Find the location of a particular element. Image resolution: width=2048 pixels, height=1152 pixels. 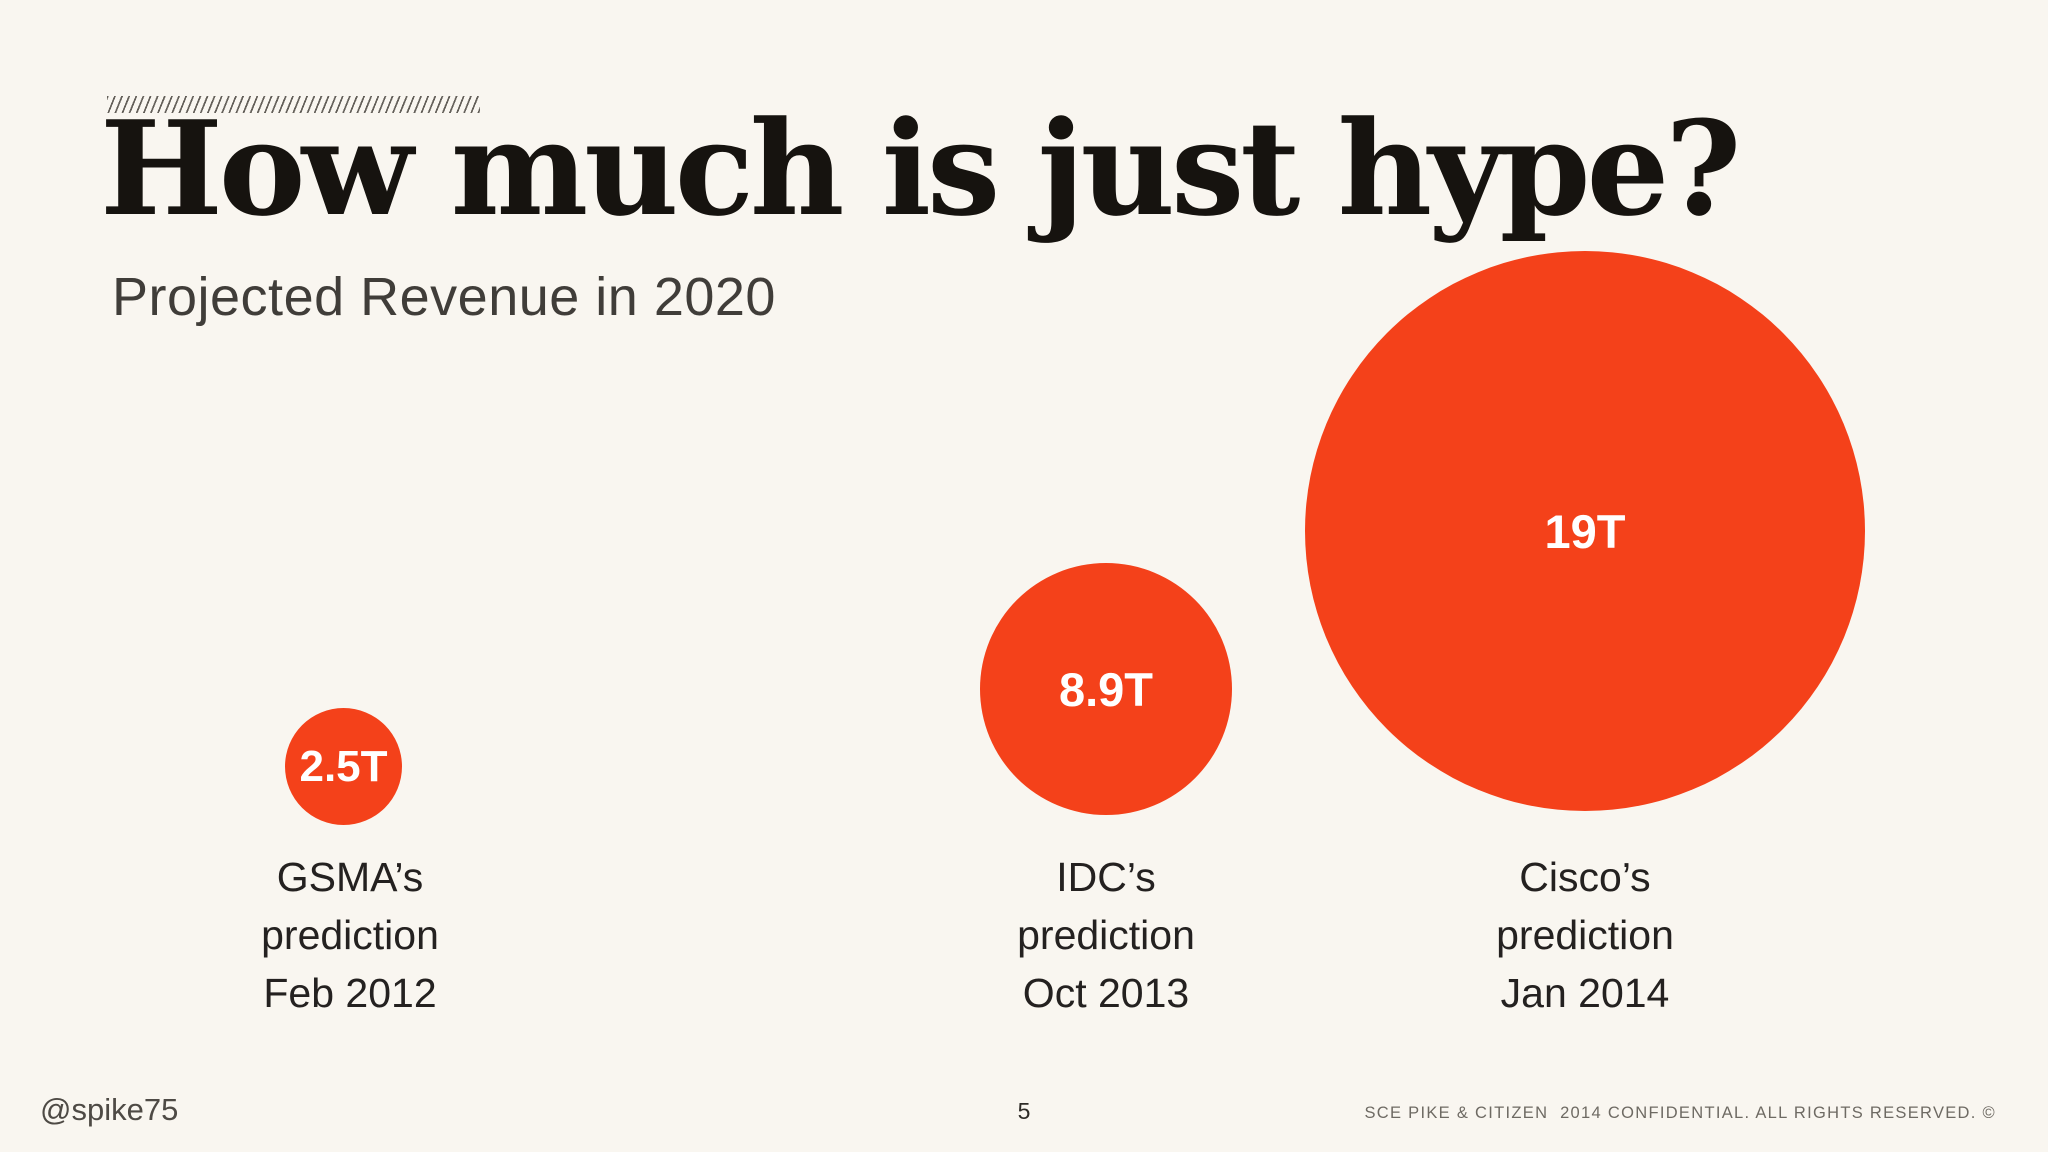

bubble-cisco-value: 19T is located at coordinates (1585, 531).